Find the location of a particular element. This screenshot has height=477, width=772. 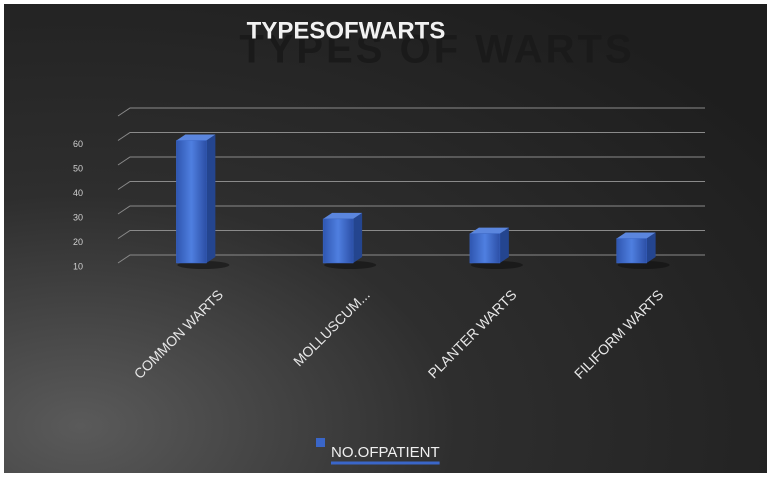

y-tick-label: 20 is located at coordinates (78, 242).